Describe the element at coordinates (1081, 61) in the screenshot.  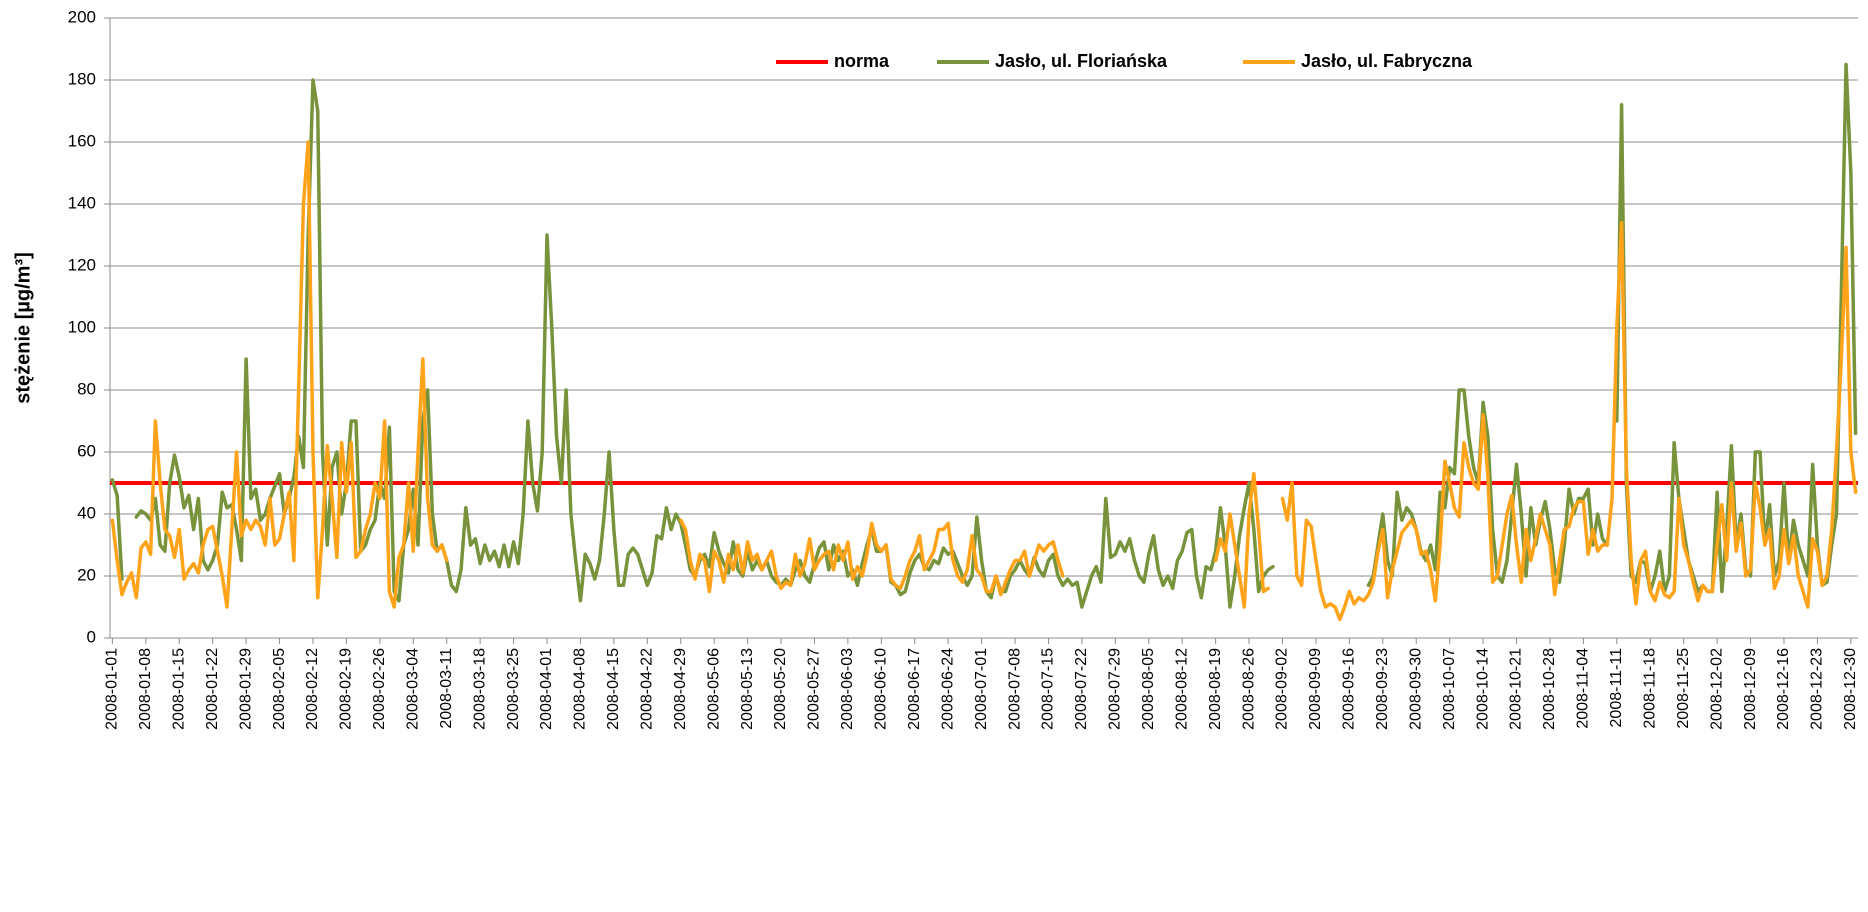
I see `legend-label: Jasło, ul. Floriańska` at that location.